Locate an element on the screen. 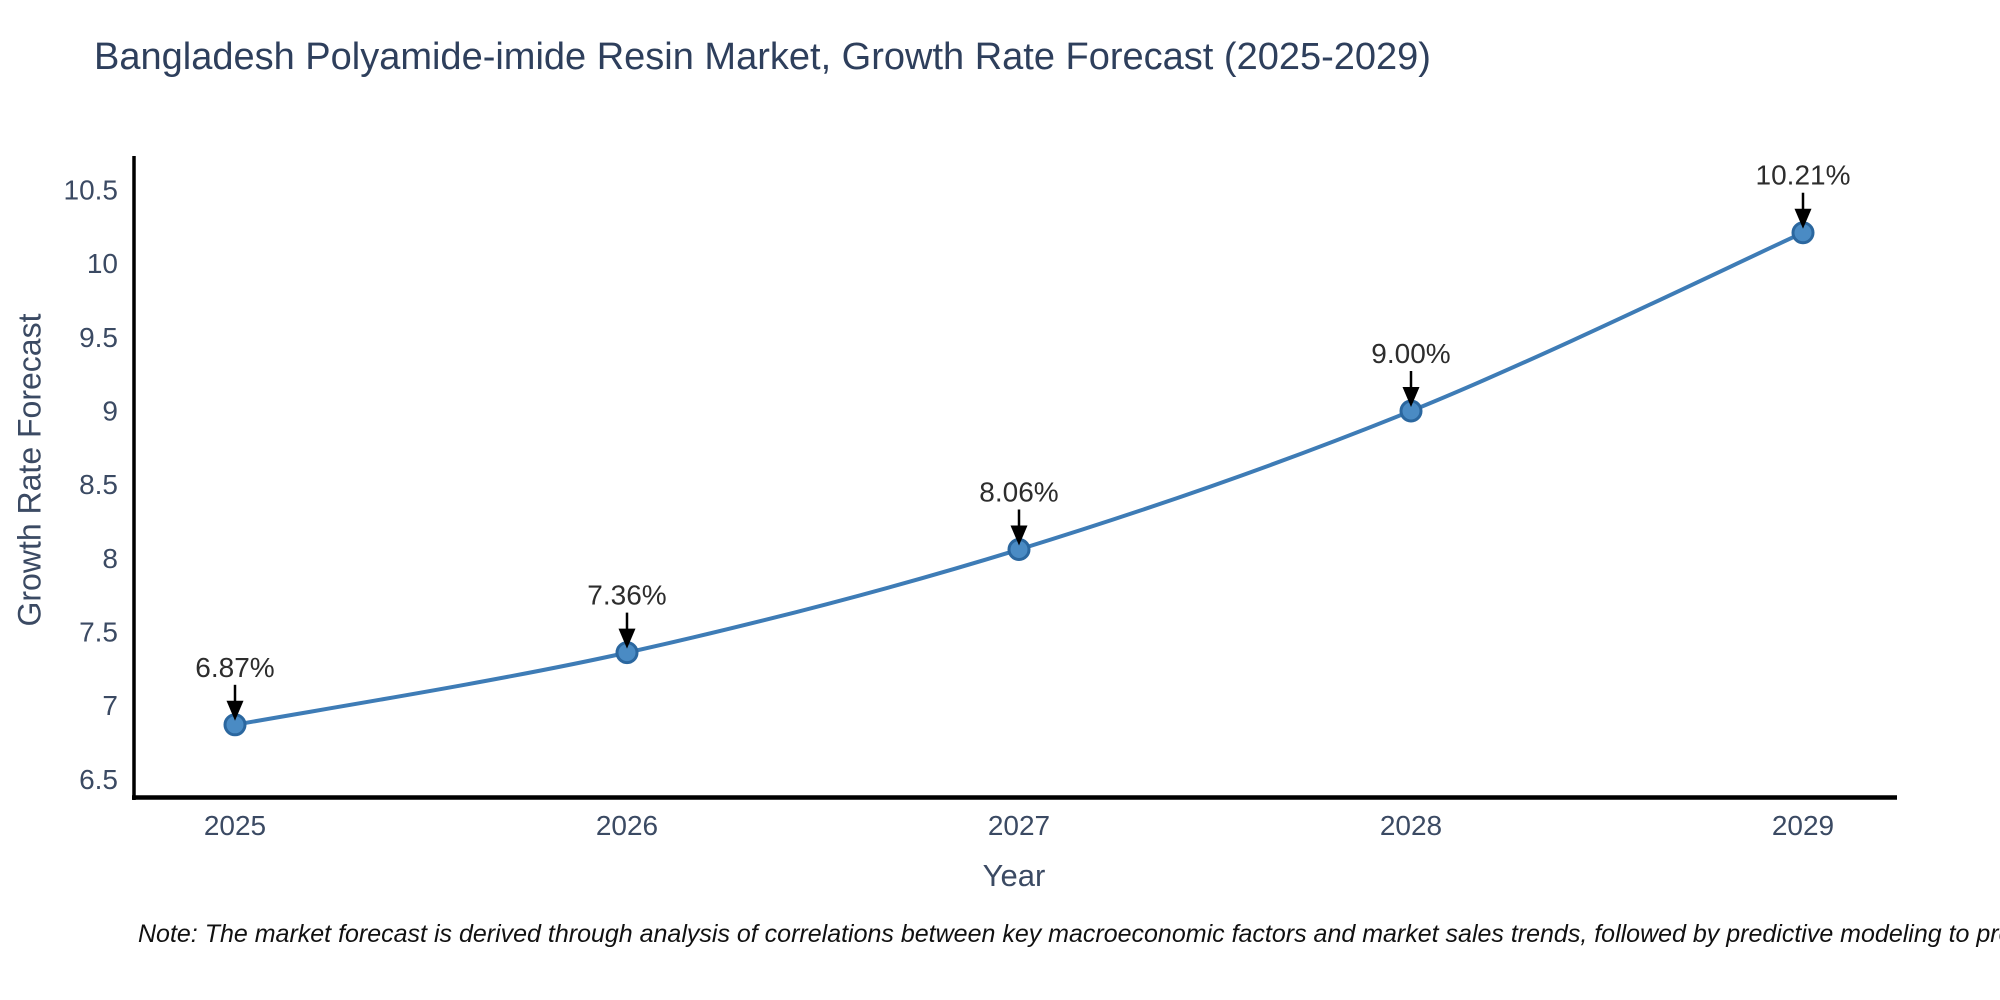 The height and width of the screenshot is (1000, 2000). x-tick-label: 2029 is located at coordinates (1803, 825).